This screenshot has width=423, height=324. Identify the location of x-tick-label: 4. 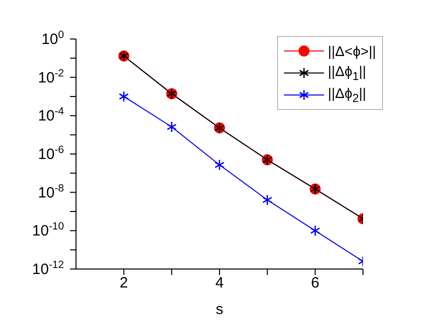
(219, 283).